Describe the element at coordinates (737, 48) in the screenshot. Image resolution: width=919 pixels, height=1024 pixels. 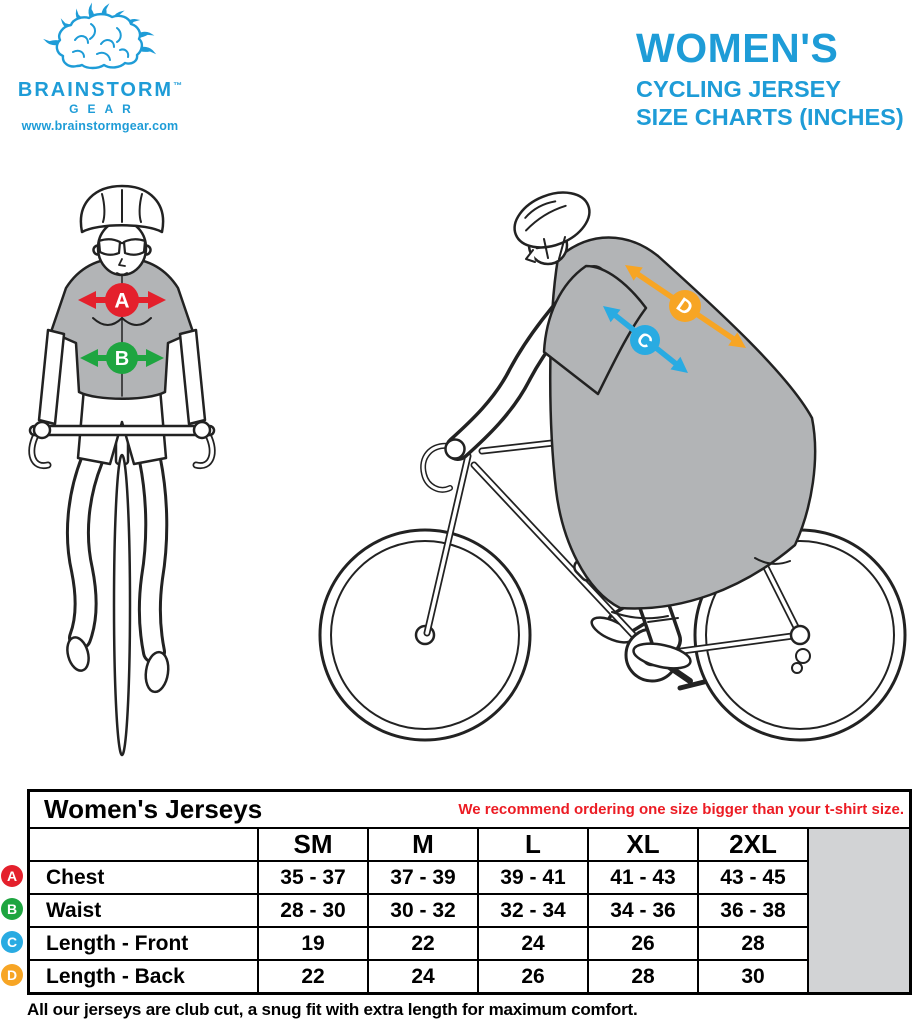
I see `title-line-1: WOMEN'S` at that location.